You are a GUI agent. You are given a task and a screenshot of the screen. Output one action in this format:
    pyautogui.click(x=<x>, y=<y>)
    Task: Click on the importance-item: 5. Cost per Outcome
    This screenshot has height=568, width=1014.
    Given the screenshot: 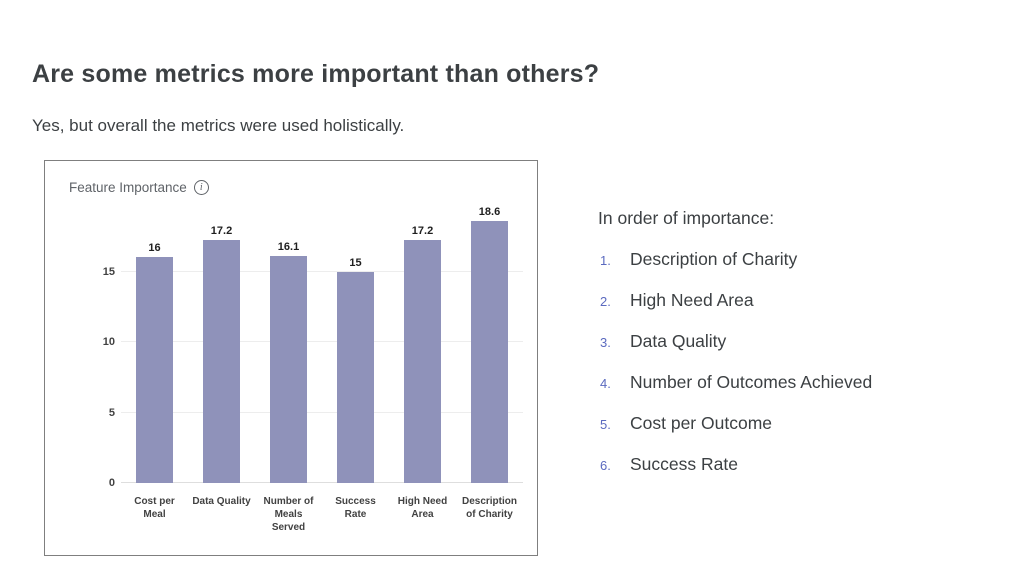 What is the action you would take?
    pyautogui.click(x=793, y=423)
    